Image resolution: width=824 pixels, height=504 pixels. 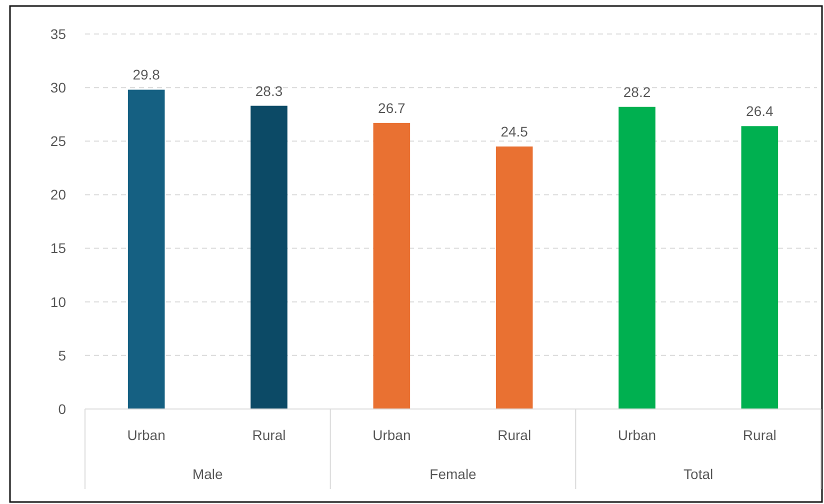 What do you see at coordinates (699, 474) in the screenshot?
I see `text: Total` at bounding box center [699, 474].